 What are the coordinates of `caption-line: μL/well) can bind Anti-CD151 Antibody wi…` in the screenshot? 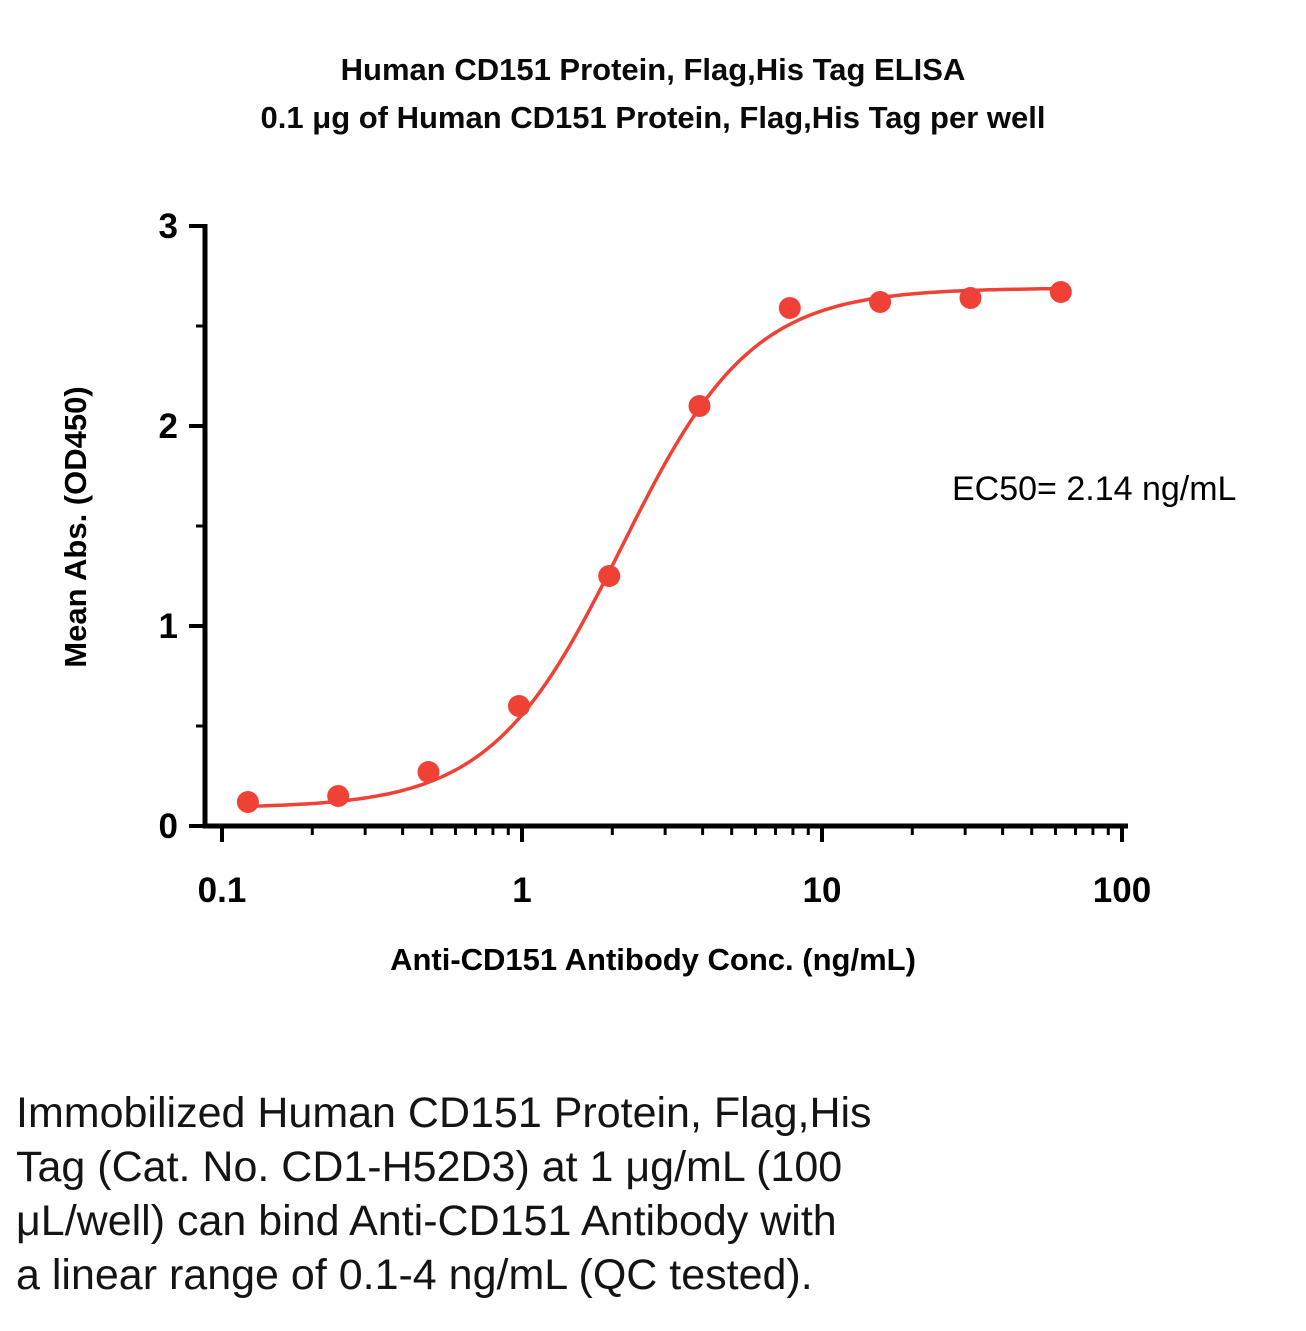 It's located at (426, 1221).